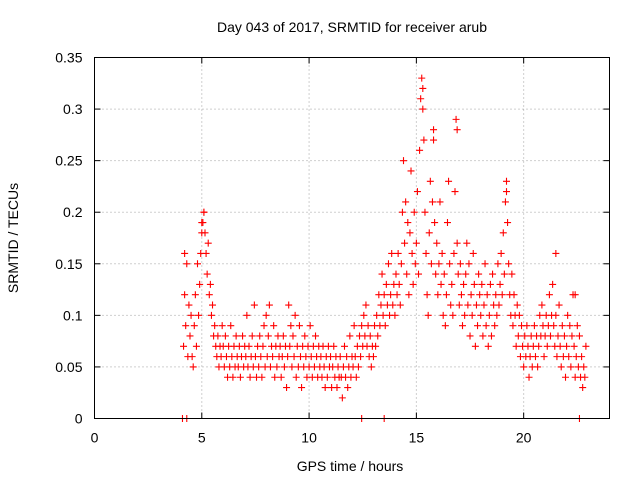 This screenshot has width=640, height=480. What do you see at coordinates (73, 109) in the screenshot?
I see `y-tick-label: 0.3` at bounding box center [73, 109].